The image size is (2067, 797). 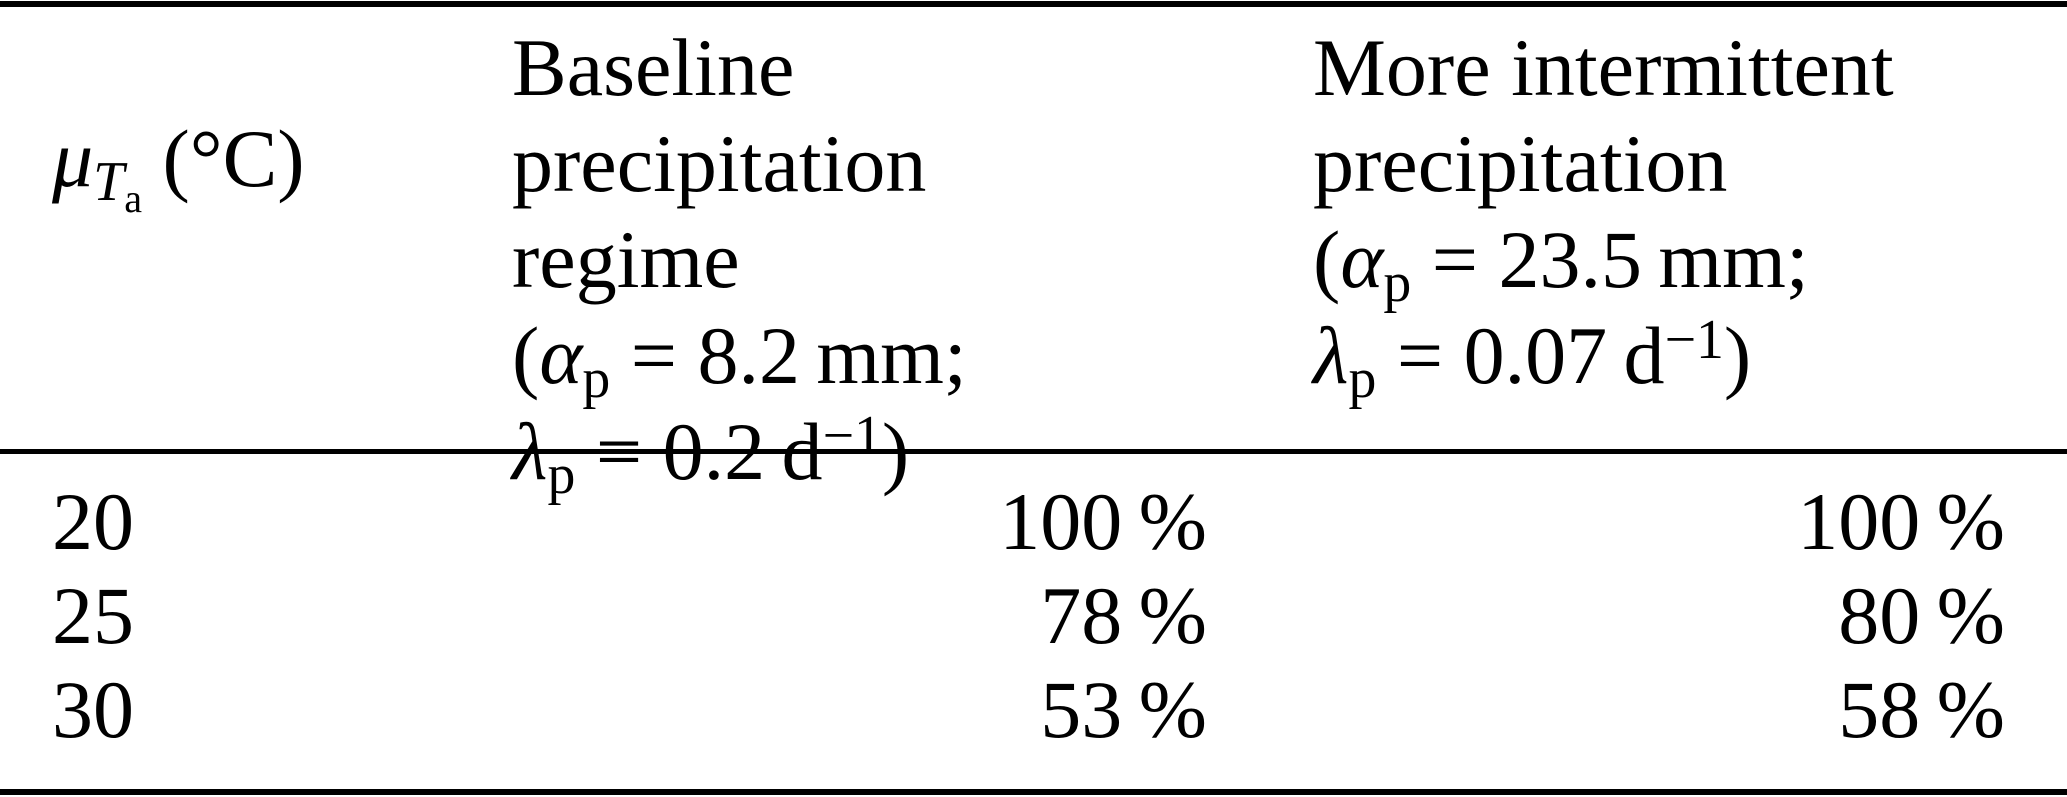 I want to click on alpha-parameter-line: (αp = 8.2 mm;, so click(x=859, y=357).